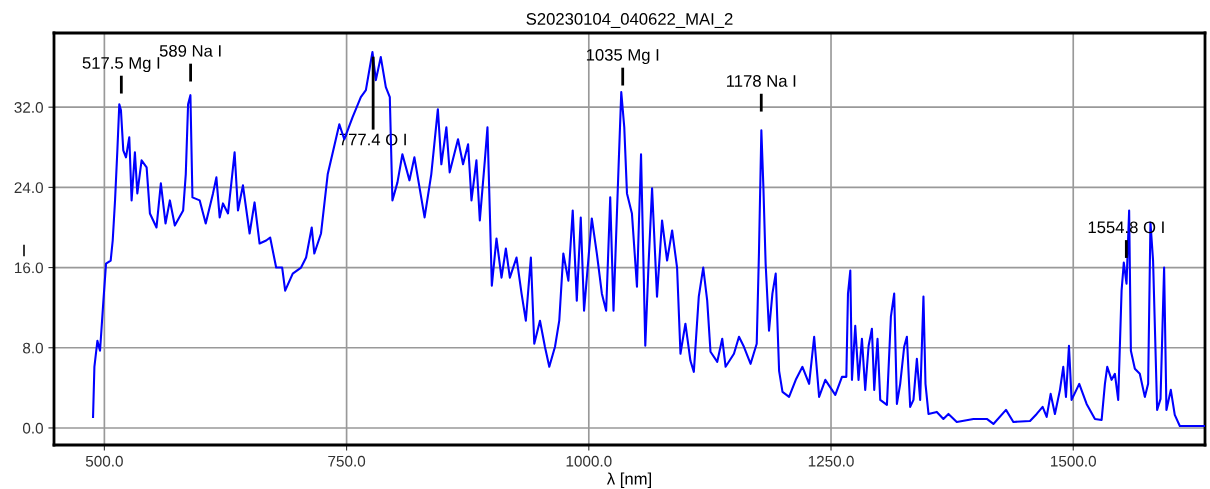  I want to click on annotation: 517.5 Mg I, so click(121, 65).